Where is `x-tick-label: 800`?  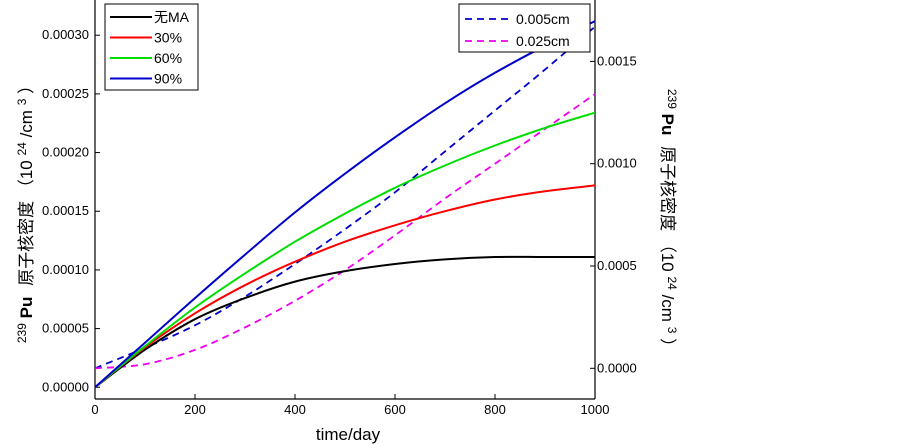 x-tick-label: 800 is located at coordinates (495, 409).